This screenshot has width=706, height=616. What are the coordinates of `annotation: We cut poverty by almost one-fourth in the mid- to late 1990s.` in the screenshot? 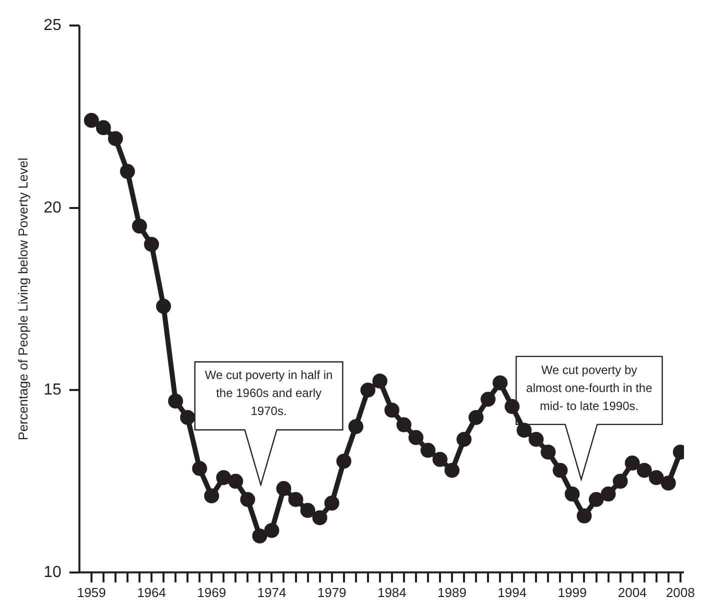 It's located at (589, 387).